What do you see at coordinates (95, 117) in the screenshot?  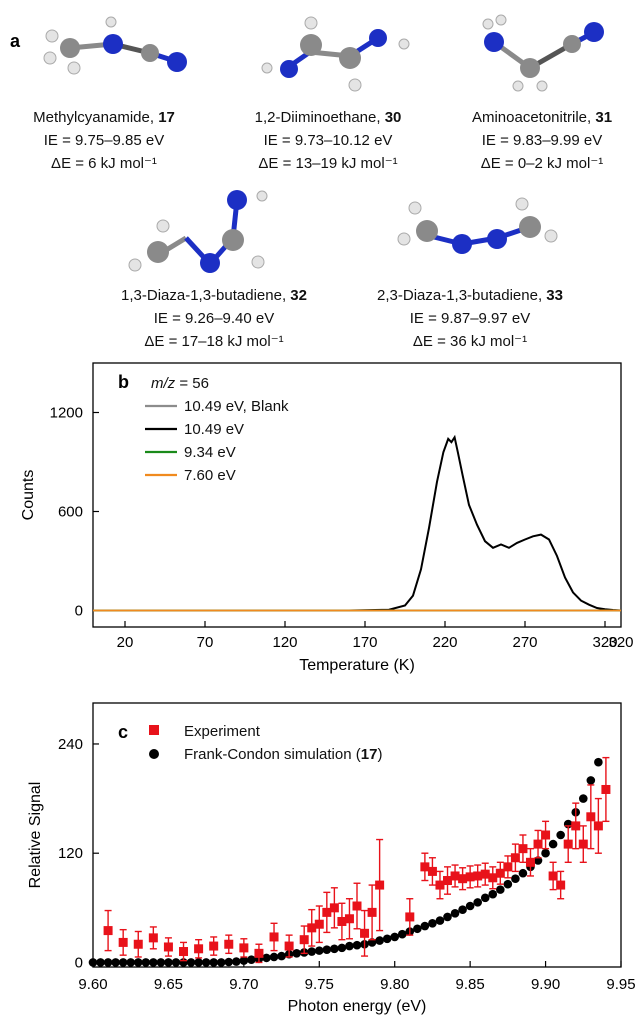 I see `molecule-name: Methylcyanamide,` at bounding box center [95, 117].